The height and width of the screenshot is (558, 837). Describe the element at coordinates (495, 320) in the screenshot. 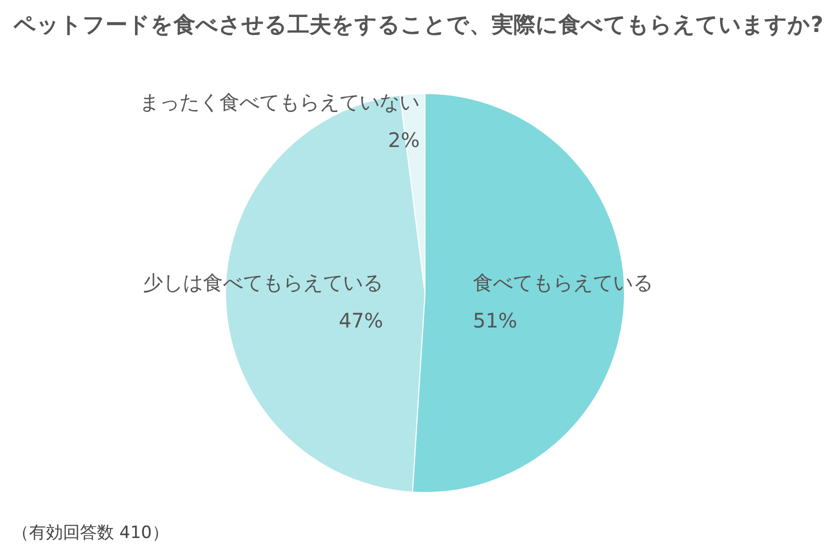

I see `data-label: 51%` at that location.